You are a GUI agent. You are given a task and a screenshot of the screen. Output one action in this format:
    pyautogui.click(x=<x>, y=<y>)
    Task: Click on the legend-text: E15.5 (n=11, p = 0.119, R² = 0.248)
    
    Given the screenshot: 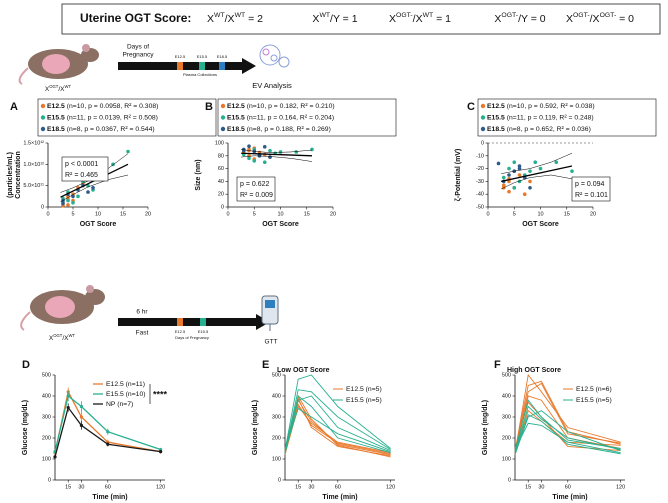 What is the action you would take?
    pyautogui.click(x=540, y=117)
    